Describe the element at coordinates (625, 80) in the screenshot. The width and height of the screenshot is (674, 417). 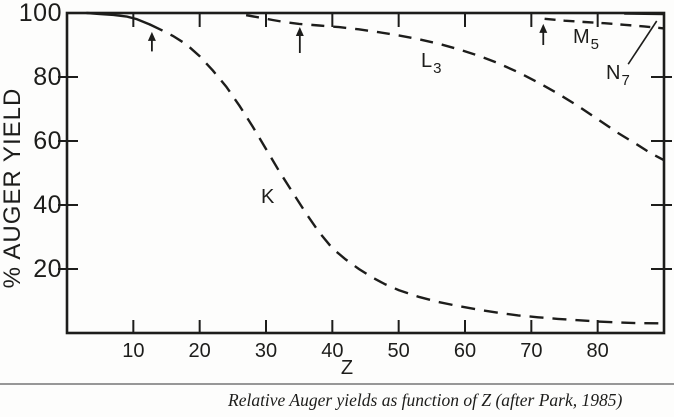
I see `curve-label-n7-sub: 7` at that location.